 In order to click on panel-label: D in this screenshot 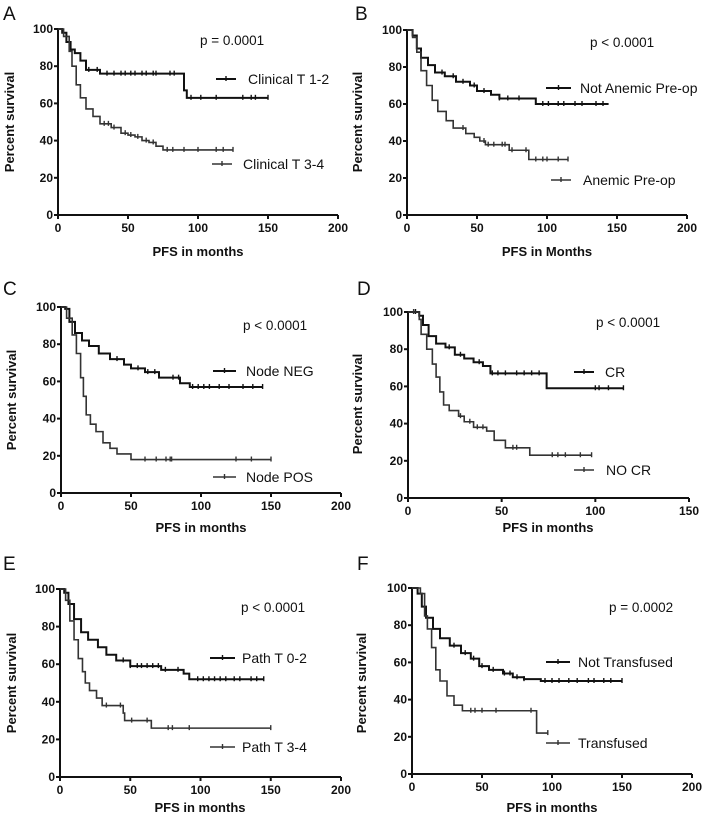, I will do `click(364, 289)`.